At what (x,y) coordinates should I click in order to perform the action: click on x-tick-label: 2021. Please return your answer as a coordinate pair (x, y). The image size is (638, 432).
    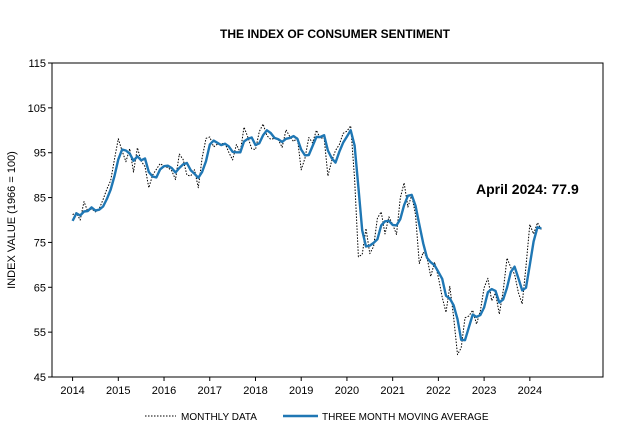
    Looking at the image, I should click on (392, 391).